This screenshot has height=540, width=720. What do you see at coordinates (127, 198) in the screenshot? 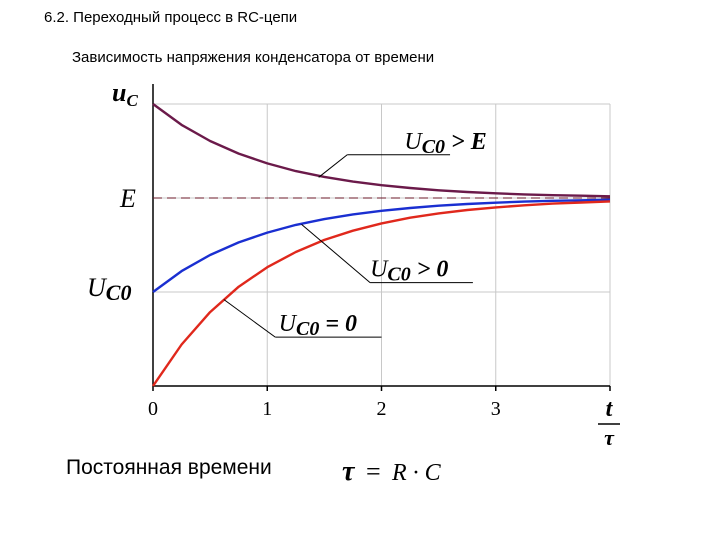
I see `y-tick-label-E: E` at bounding box center [127, 198].